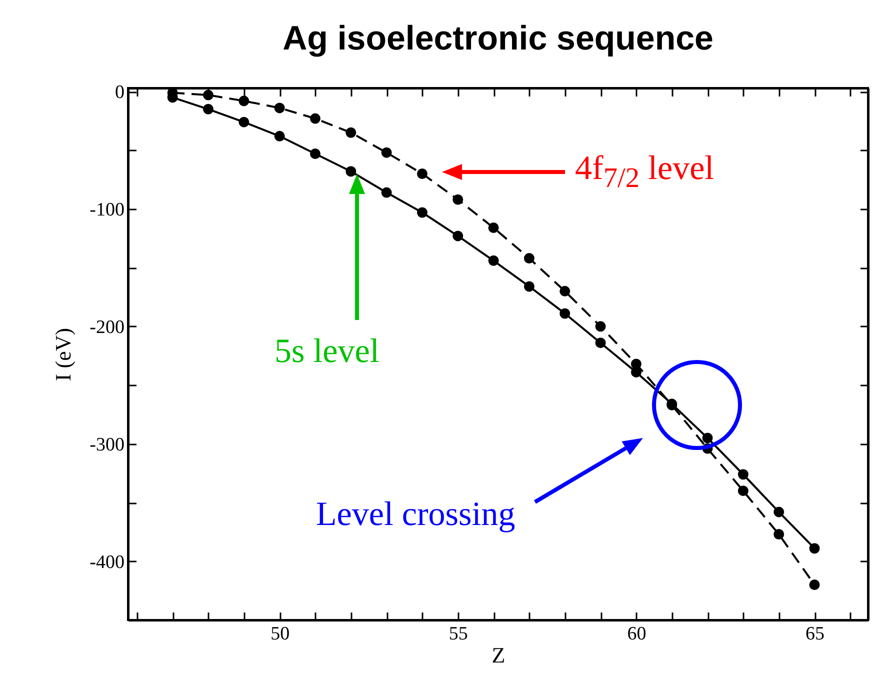 The image size is (892, 687). What do you see at coordinates (107, 445) in the screenshot?
I see `y-tick-label: -300` at bounding box center [107, 445].